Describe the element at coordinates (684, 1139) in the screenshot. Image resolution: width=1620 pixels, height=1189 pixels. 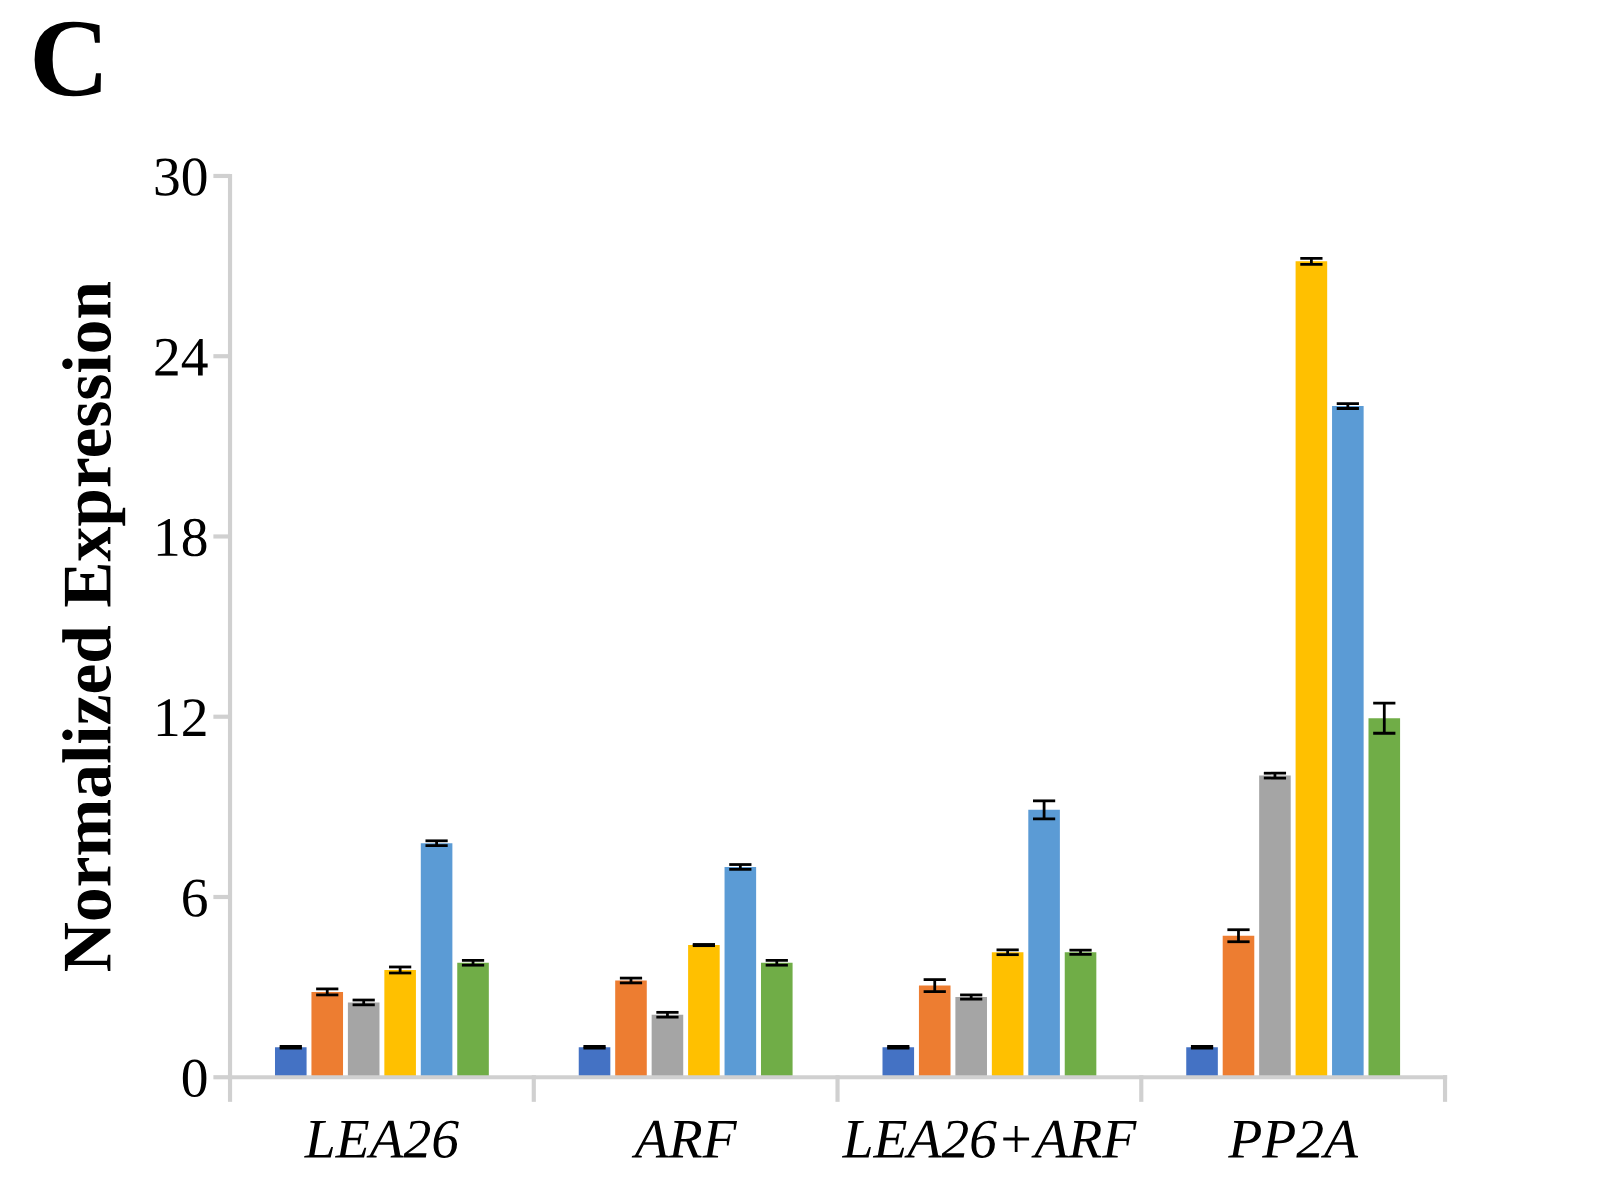
I see `x-tick-label: ARF` at that location.